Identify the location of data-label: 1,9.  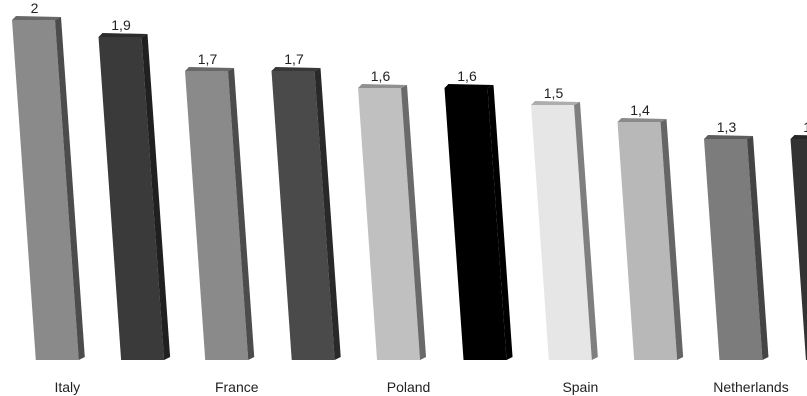
(121, 25).